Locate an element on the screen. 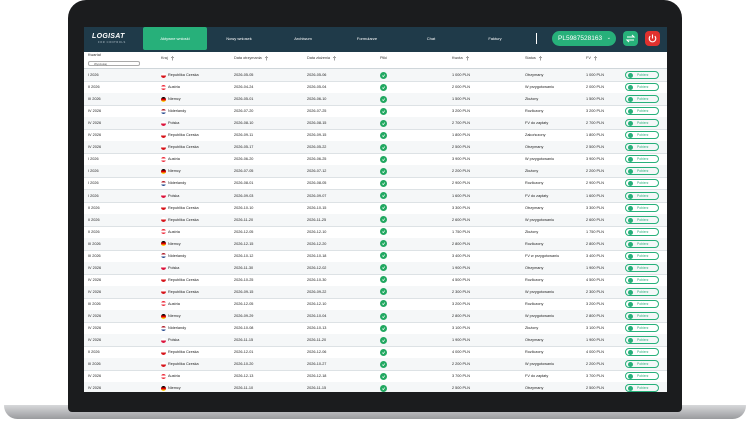  column-header: Kwota is located at coordinates (457, 58).